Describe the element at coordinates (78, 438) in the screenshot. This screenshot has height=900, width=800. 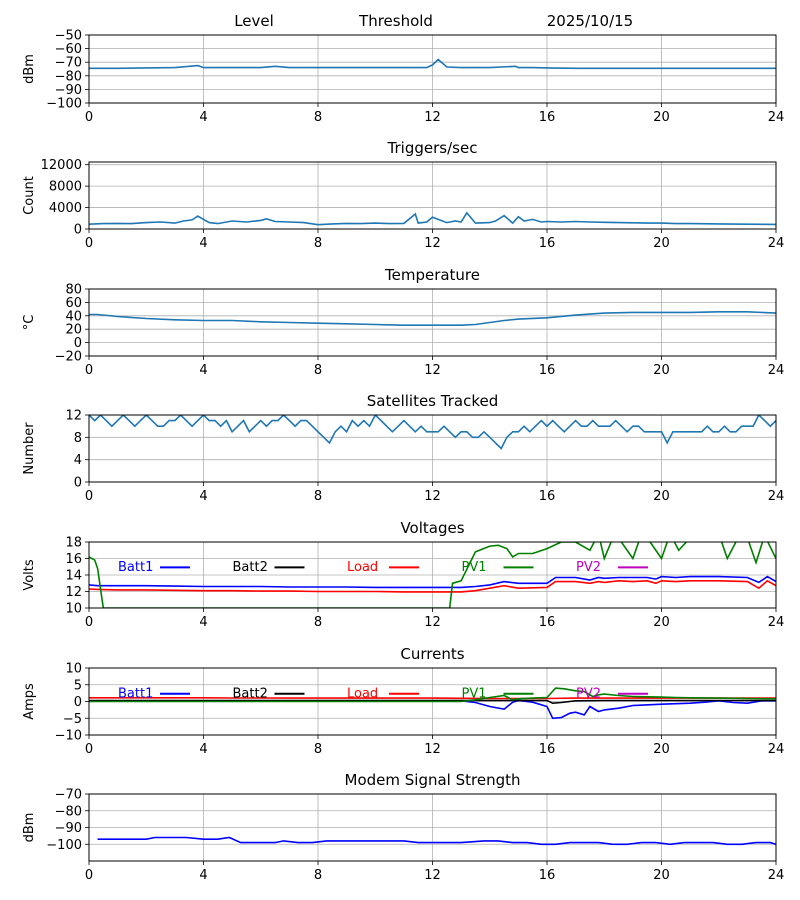
I see `y-tick-label: 8` at that location.